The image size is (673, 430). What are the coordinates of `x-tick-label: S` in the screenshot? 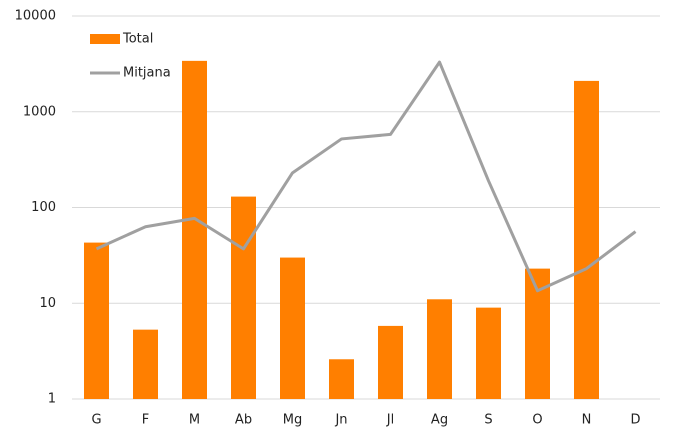 It's located at (488, 420).